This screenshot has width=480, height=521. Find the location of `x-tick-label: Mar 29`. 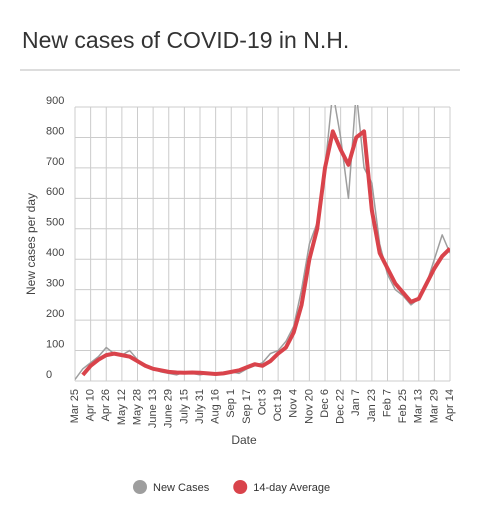

x-tick-label: Mar 29 is located at coordinates (434, 406).